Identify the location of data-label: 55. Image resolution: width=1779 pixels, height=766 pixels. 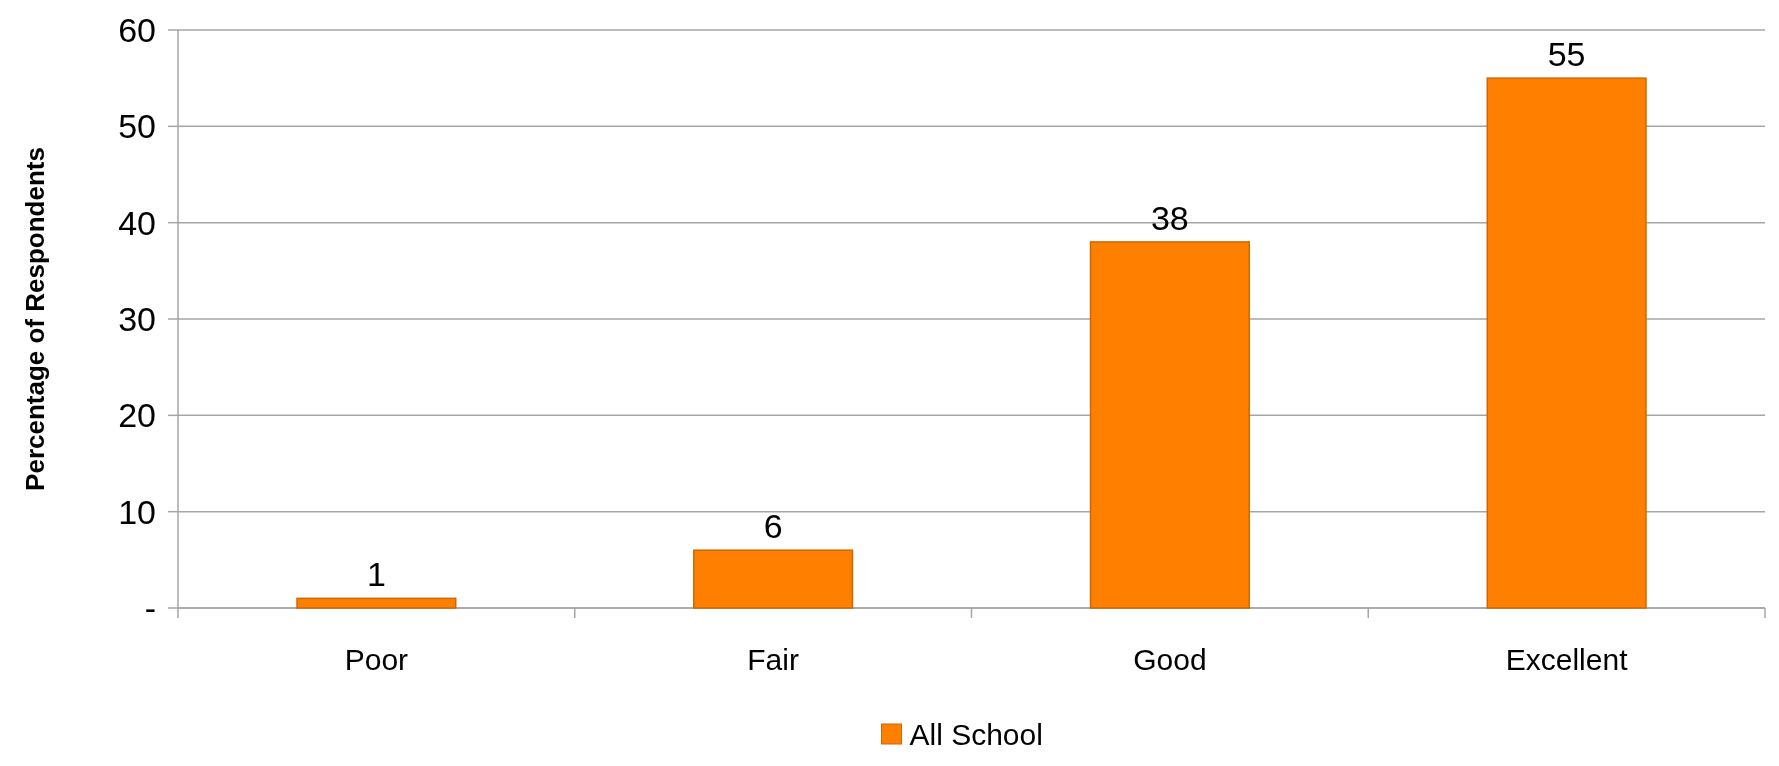
(1566, 54).